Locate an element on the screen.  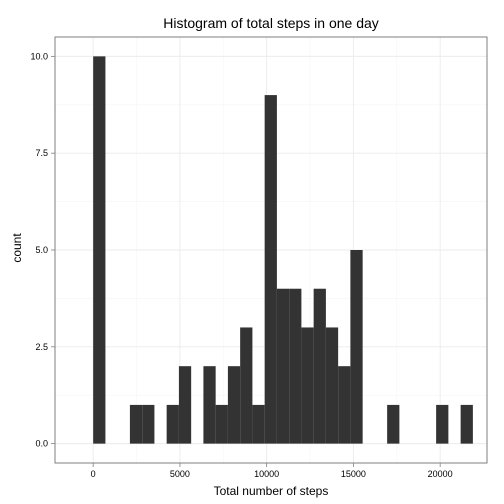
x-tick-label: 0 is located at coordinates (93, 474).